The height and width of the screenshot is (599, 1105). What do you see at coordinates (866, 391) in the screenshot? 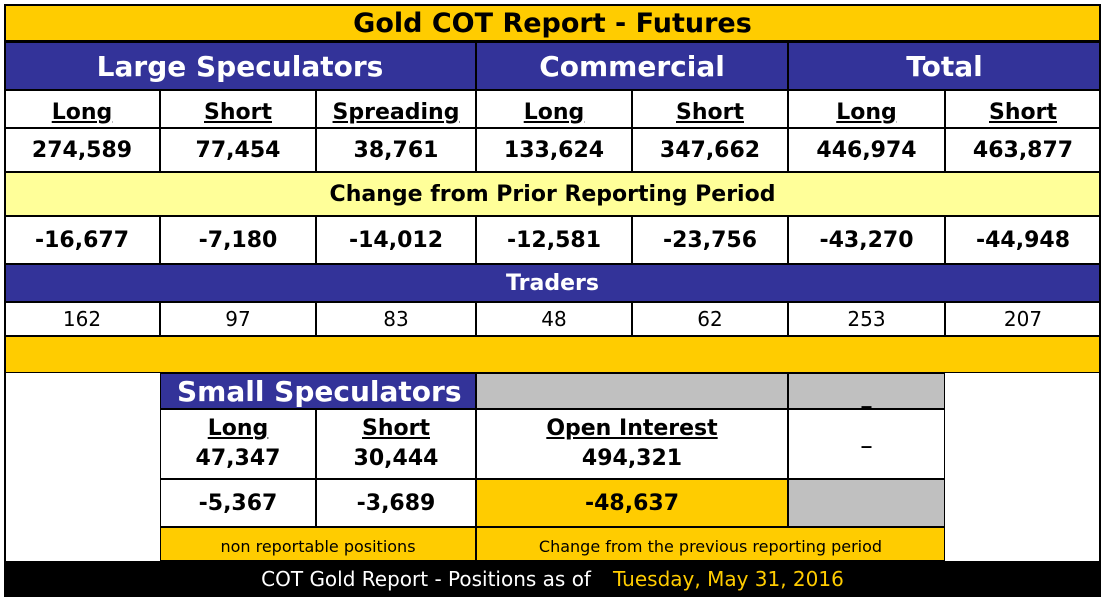
I see `dash-top: _` at bounding box center [866, 391].